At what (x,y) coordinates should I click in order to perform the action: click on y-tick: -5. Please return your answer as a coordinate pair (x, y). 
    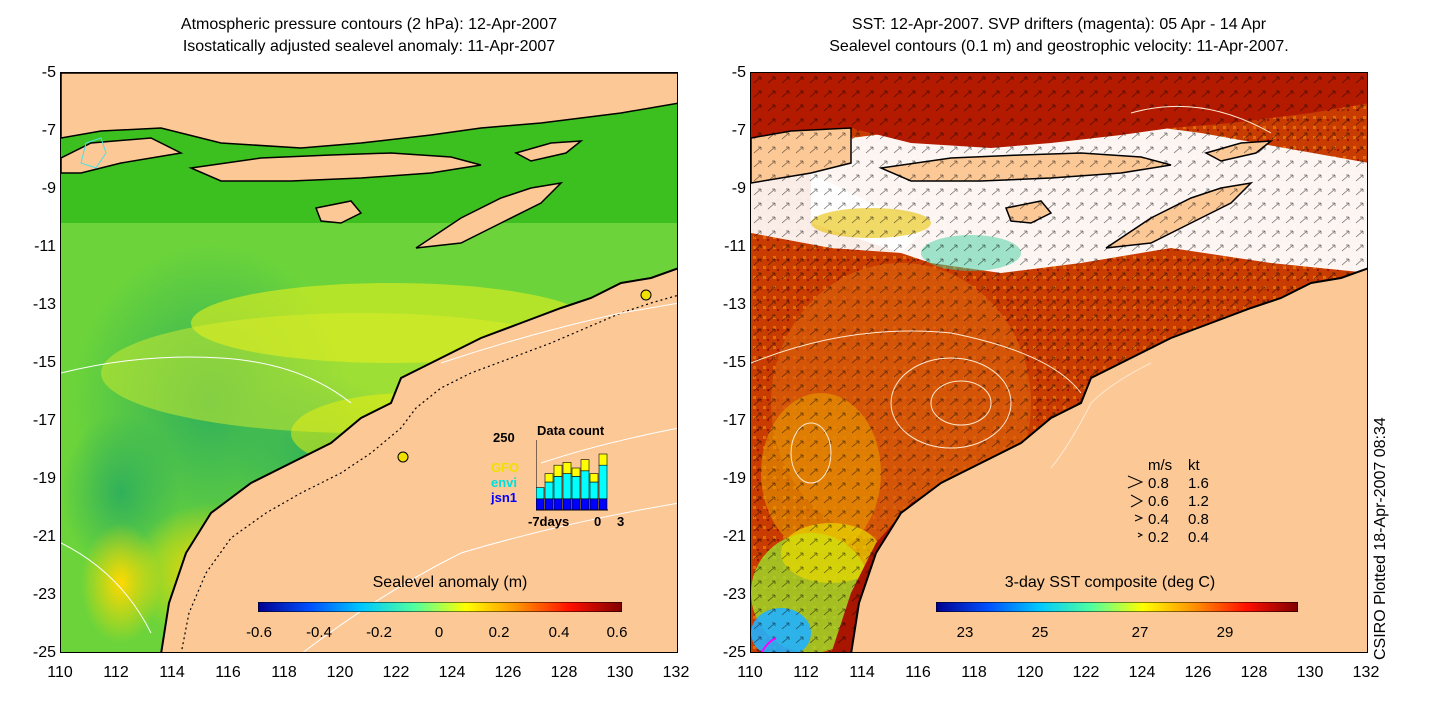
    Looking at the image, I should click on (48, 72).